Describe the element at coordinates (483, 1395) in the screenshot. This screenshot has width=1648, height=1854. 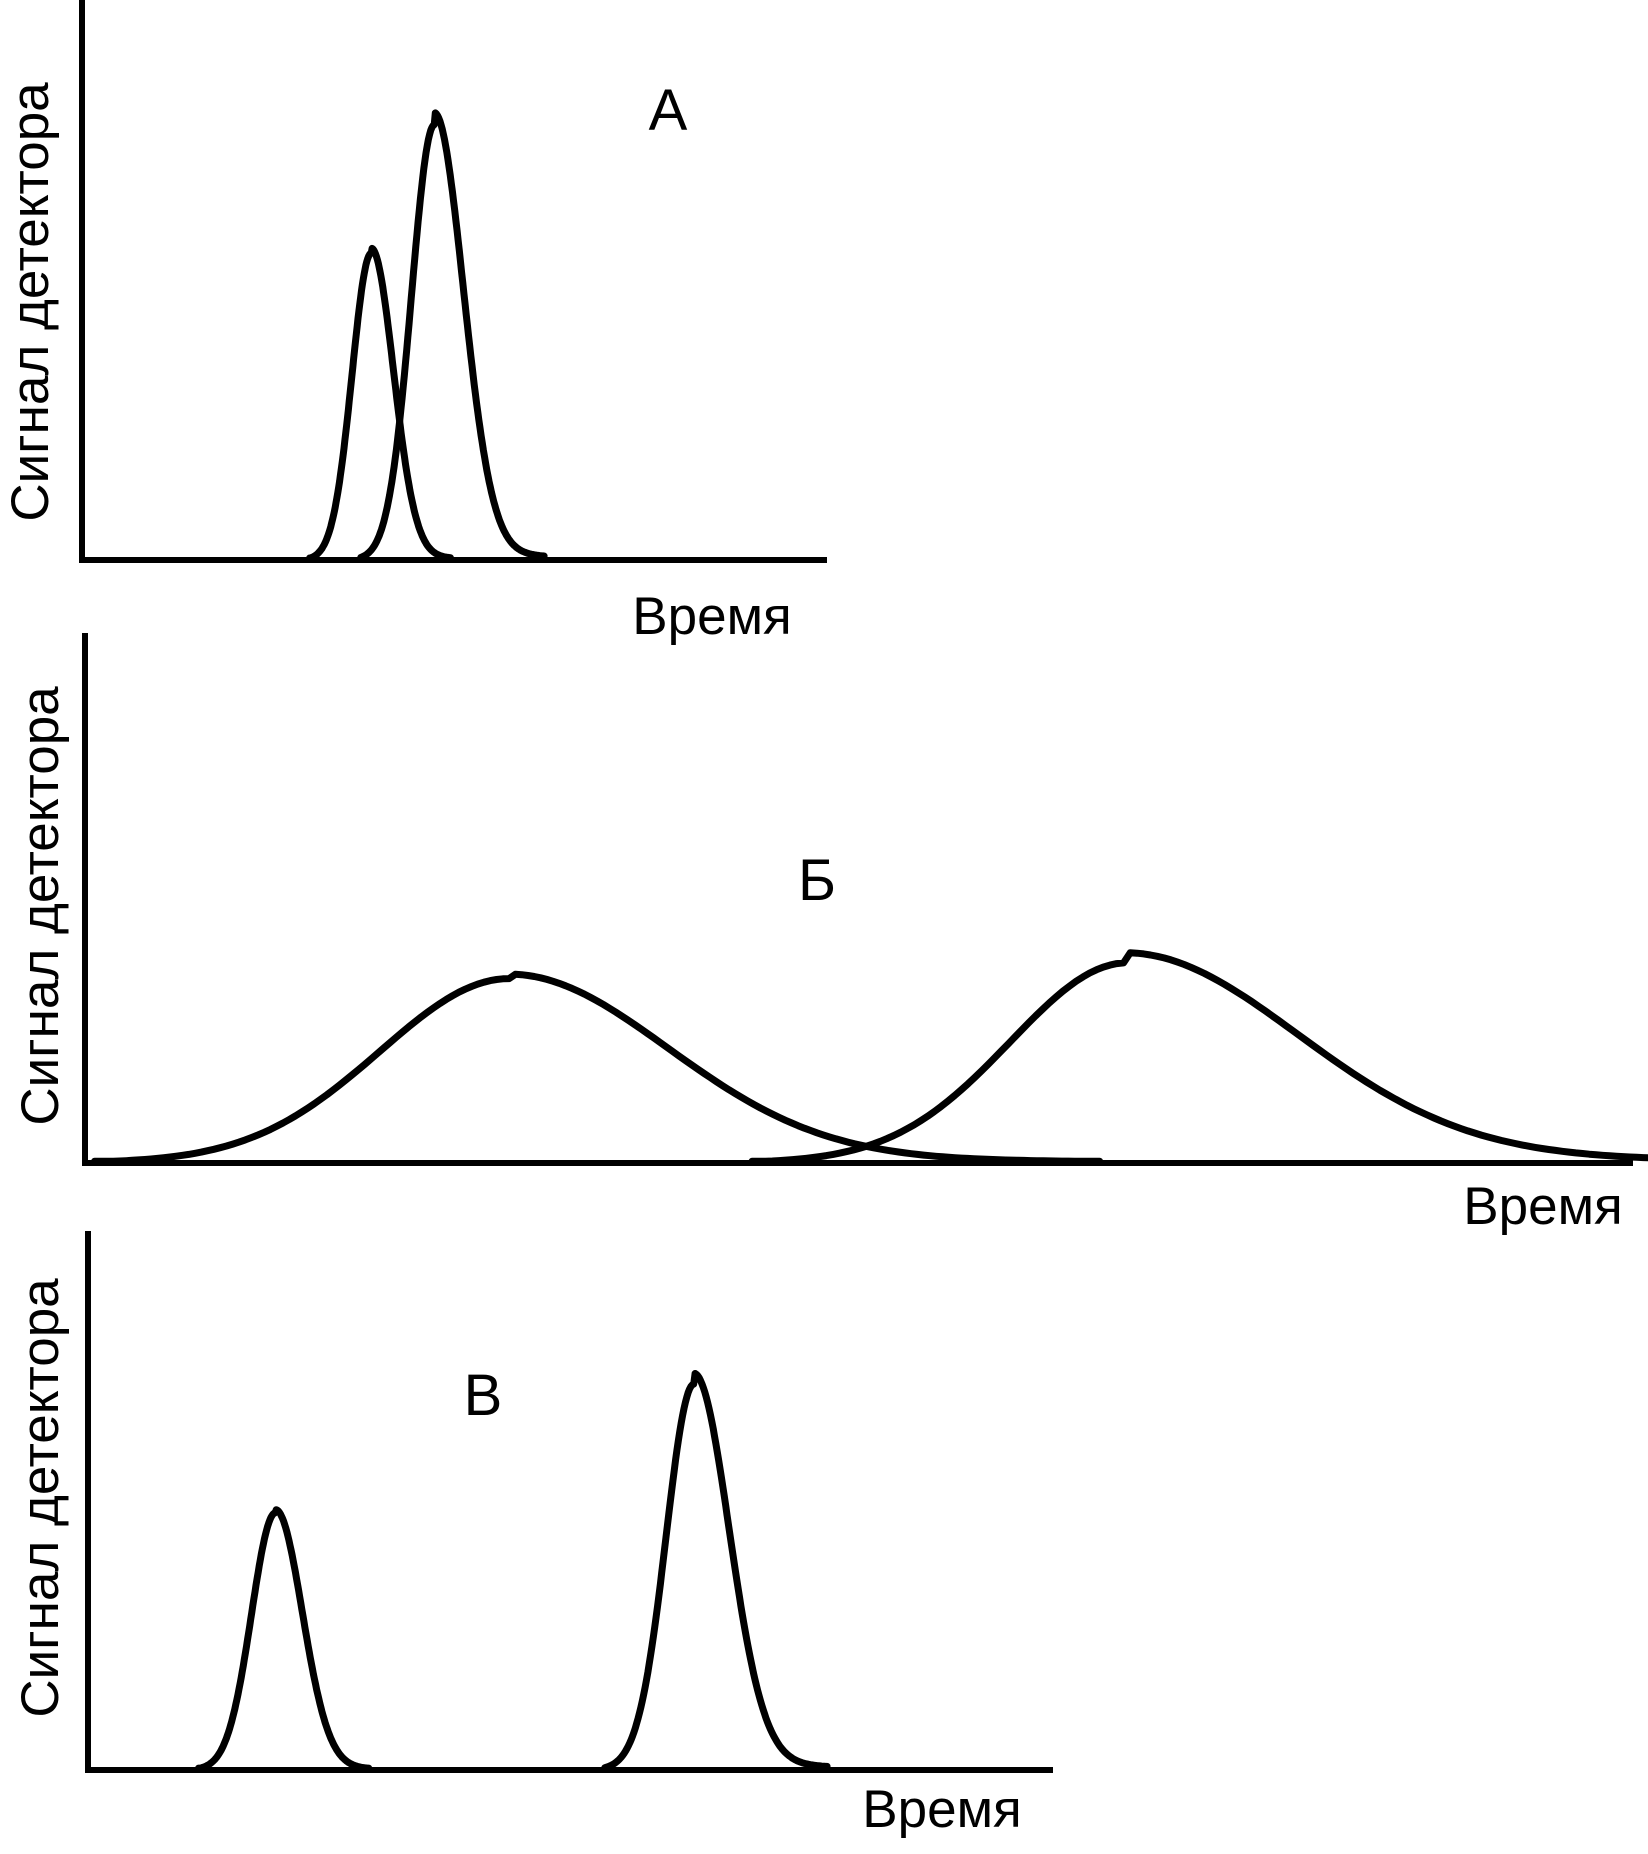
I see `panel-c-label: В` at that location.